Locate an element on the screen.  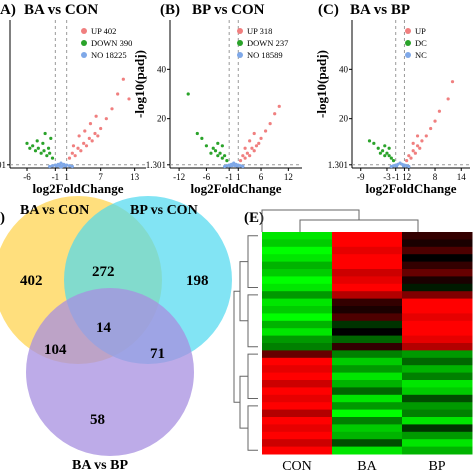
x-tick-label: 13 is located at coordinates (135, 177).